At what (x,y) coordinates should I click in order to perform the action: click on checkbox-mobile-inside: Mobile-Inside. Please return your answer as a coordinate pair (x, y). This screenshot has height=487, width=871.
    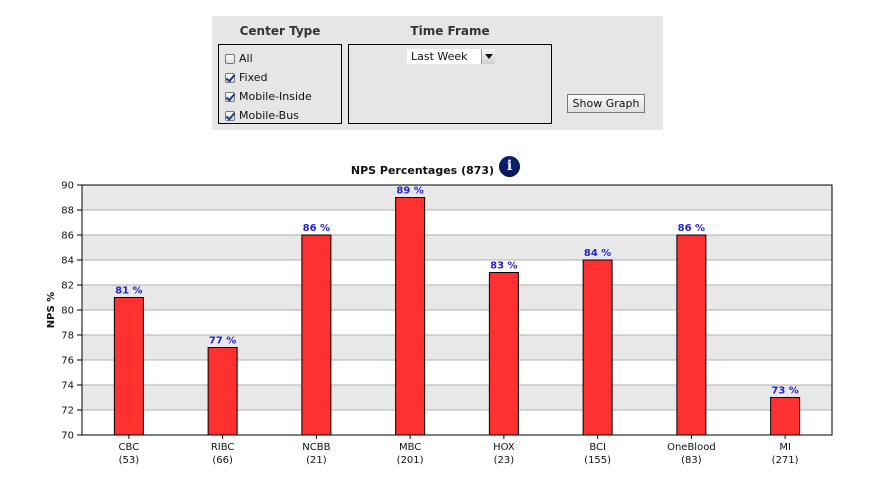
    Looking at the image, I should click on (280, 96).